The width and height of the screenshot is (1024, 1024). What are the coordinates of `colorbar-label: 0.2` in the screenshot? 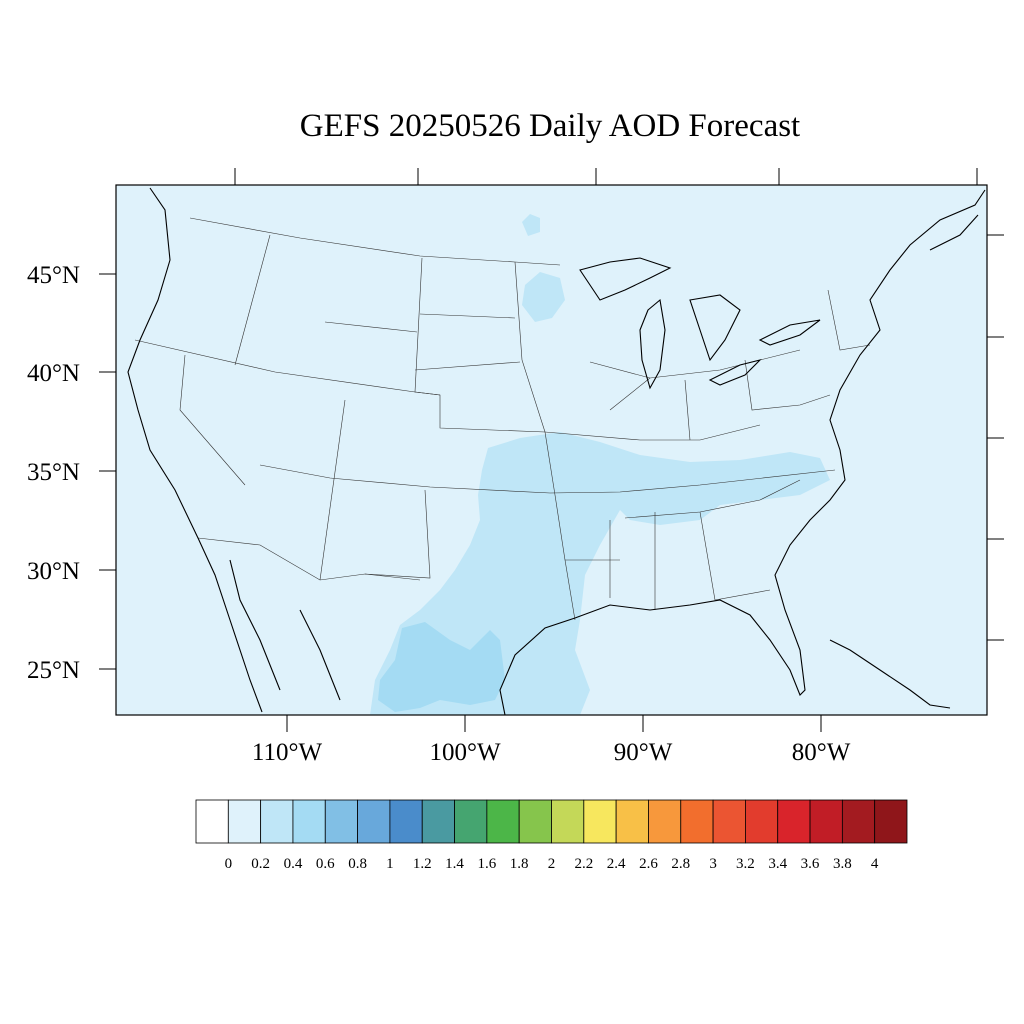 It's located at (260, 864).